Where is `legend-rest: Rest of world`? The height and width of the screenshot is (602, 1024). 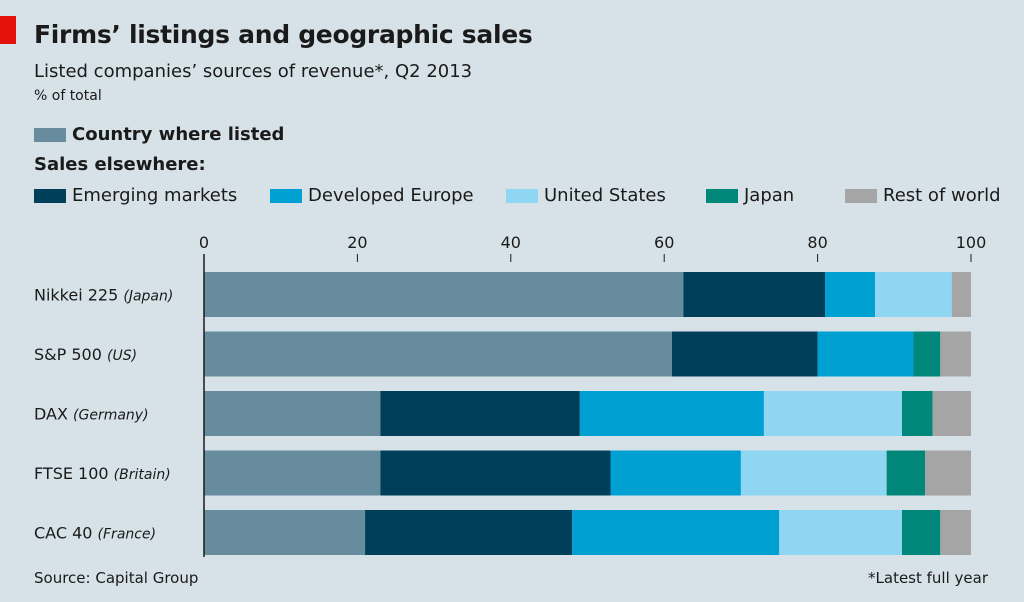
legend-rest: Rest of world is located at coordinates (923, 195).